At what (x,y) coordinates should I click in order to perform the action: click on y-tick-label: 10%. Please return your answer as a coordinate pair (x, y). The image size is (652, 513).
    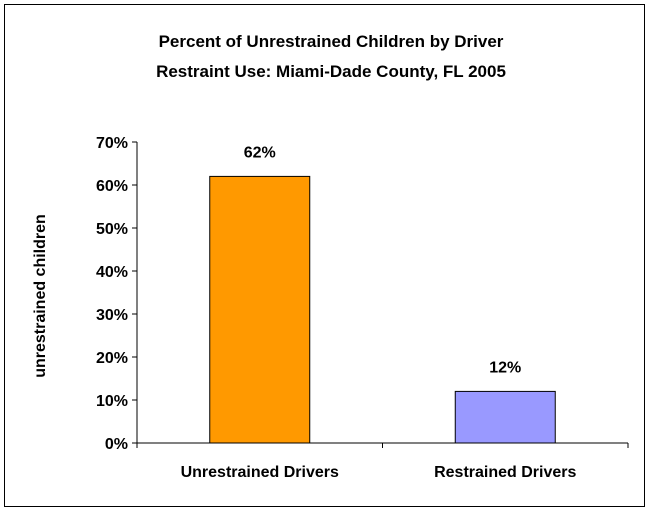
    Looking at the image, I should click on (112, 401).